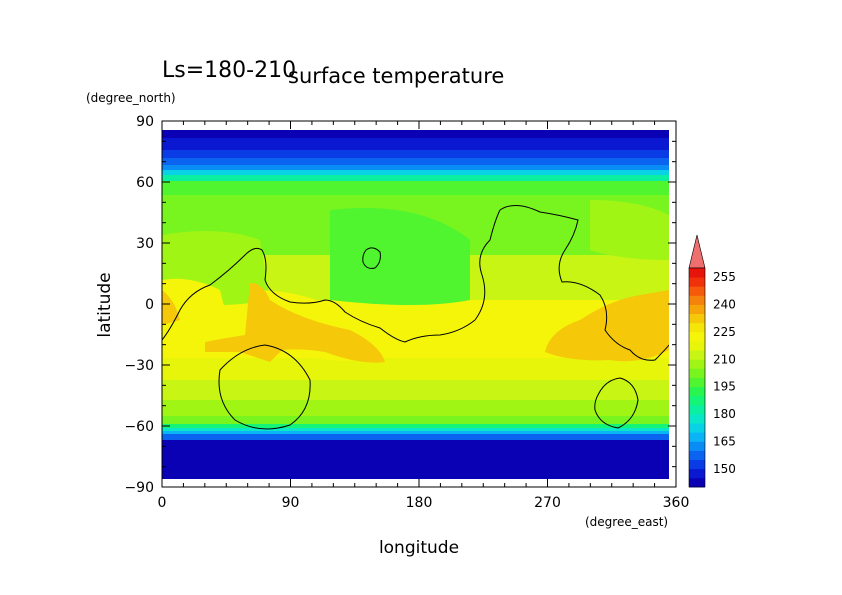 The height and width of the screenshot is (595, 842). What do you see at coordinates (105, 304) in the screenshot?
I see `y-axis-label: latitude` at bounding box center [105, 304].